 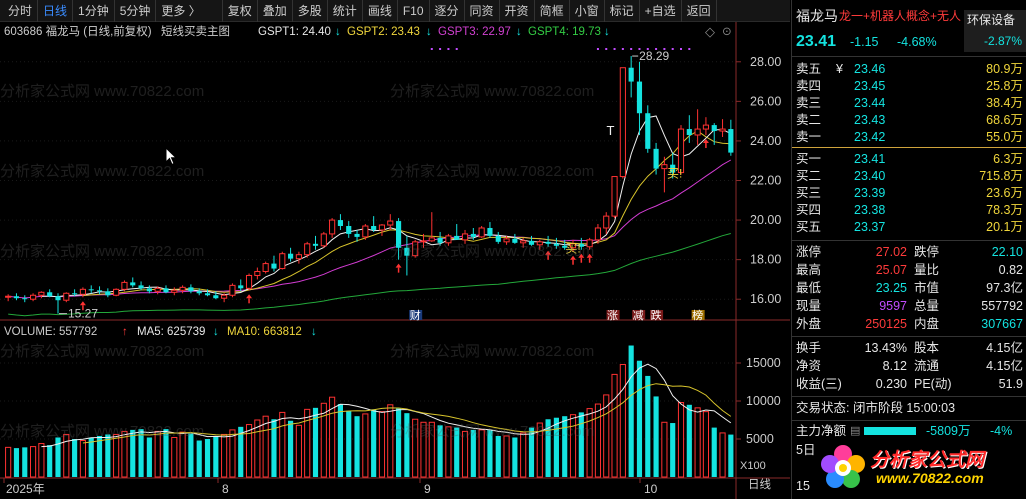 What do you see at coordinates (661, 11) in the screenshot?
I see `toolbar-item: +自选` at bounding box center [661, 11].